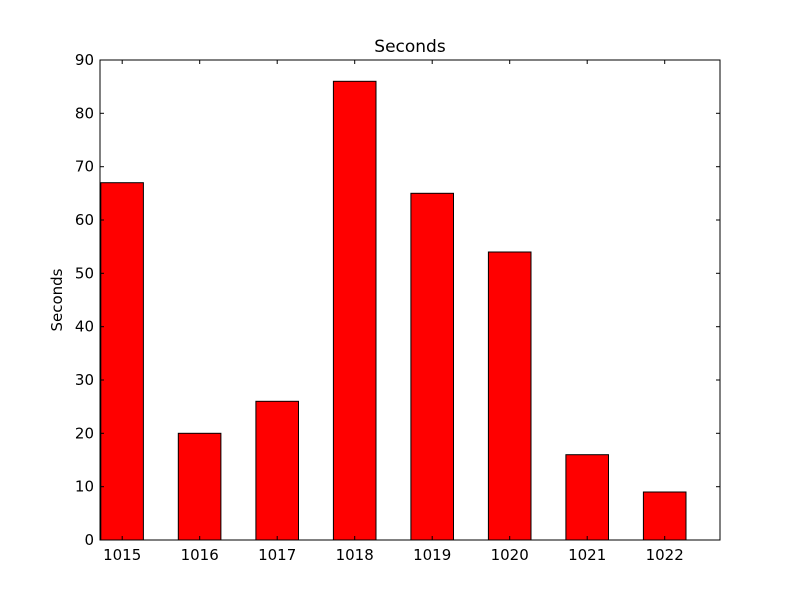 The width and height of the screenshot is (800, 600). Describe the element at coordinates (277, 555) in the screenshot. I see `x-tick-label: 1017` at that location.